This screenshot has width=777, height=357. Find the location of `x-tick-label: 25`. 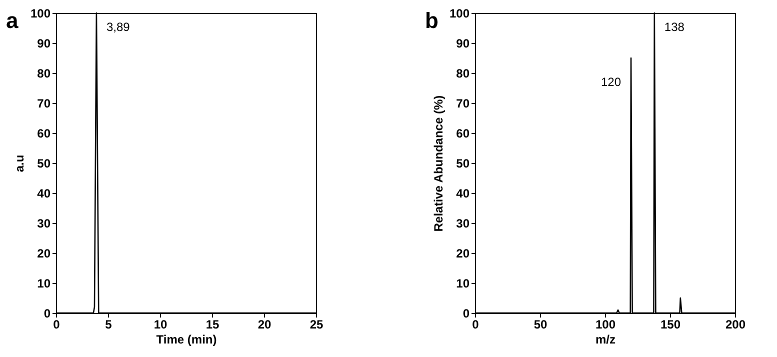

x-tick-label: 25 is located at coordinates (317, 325).